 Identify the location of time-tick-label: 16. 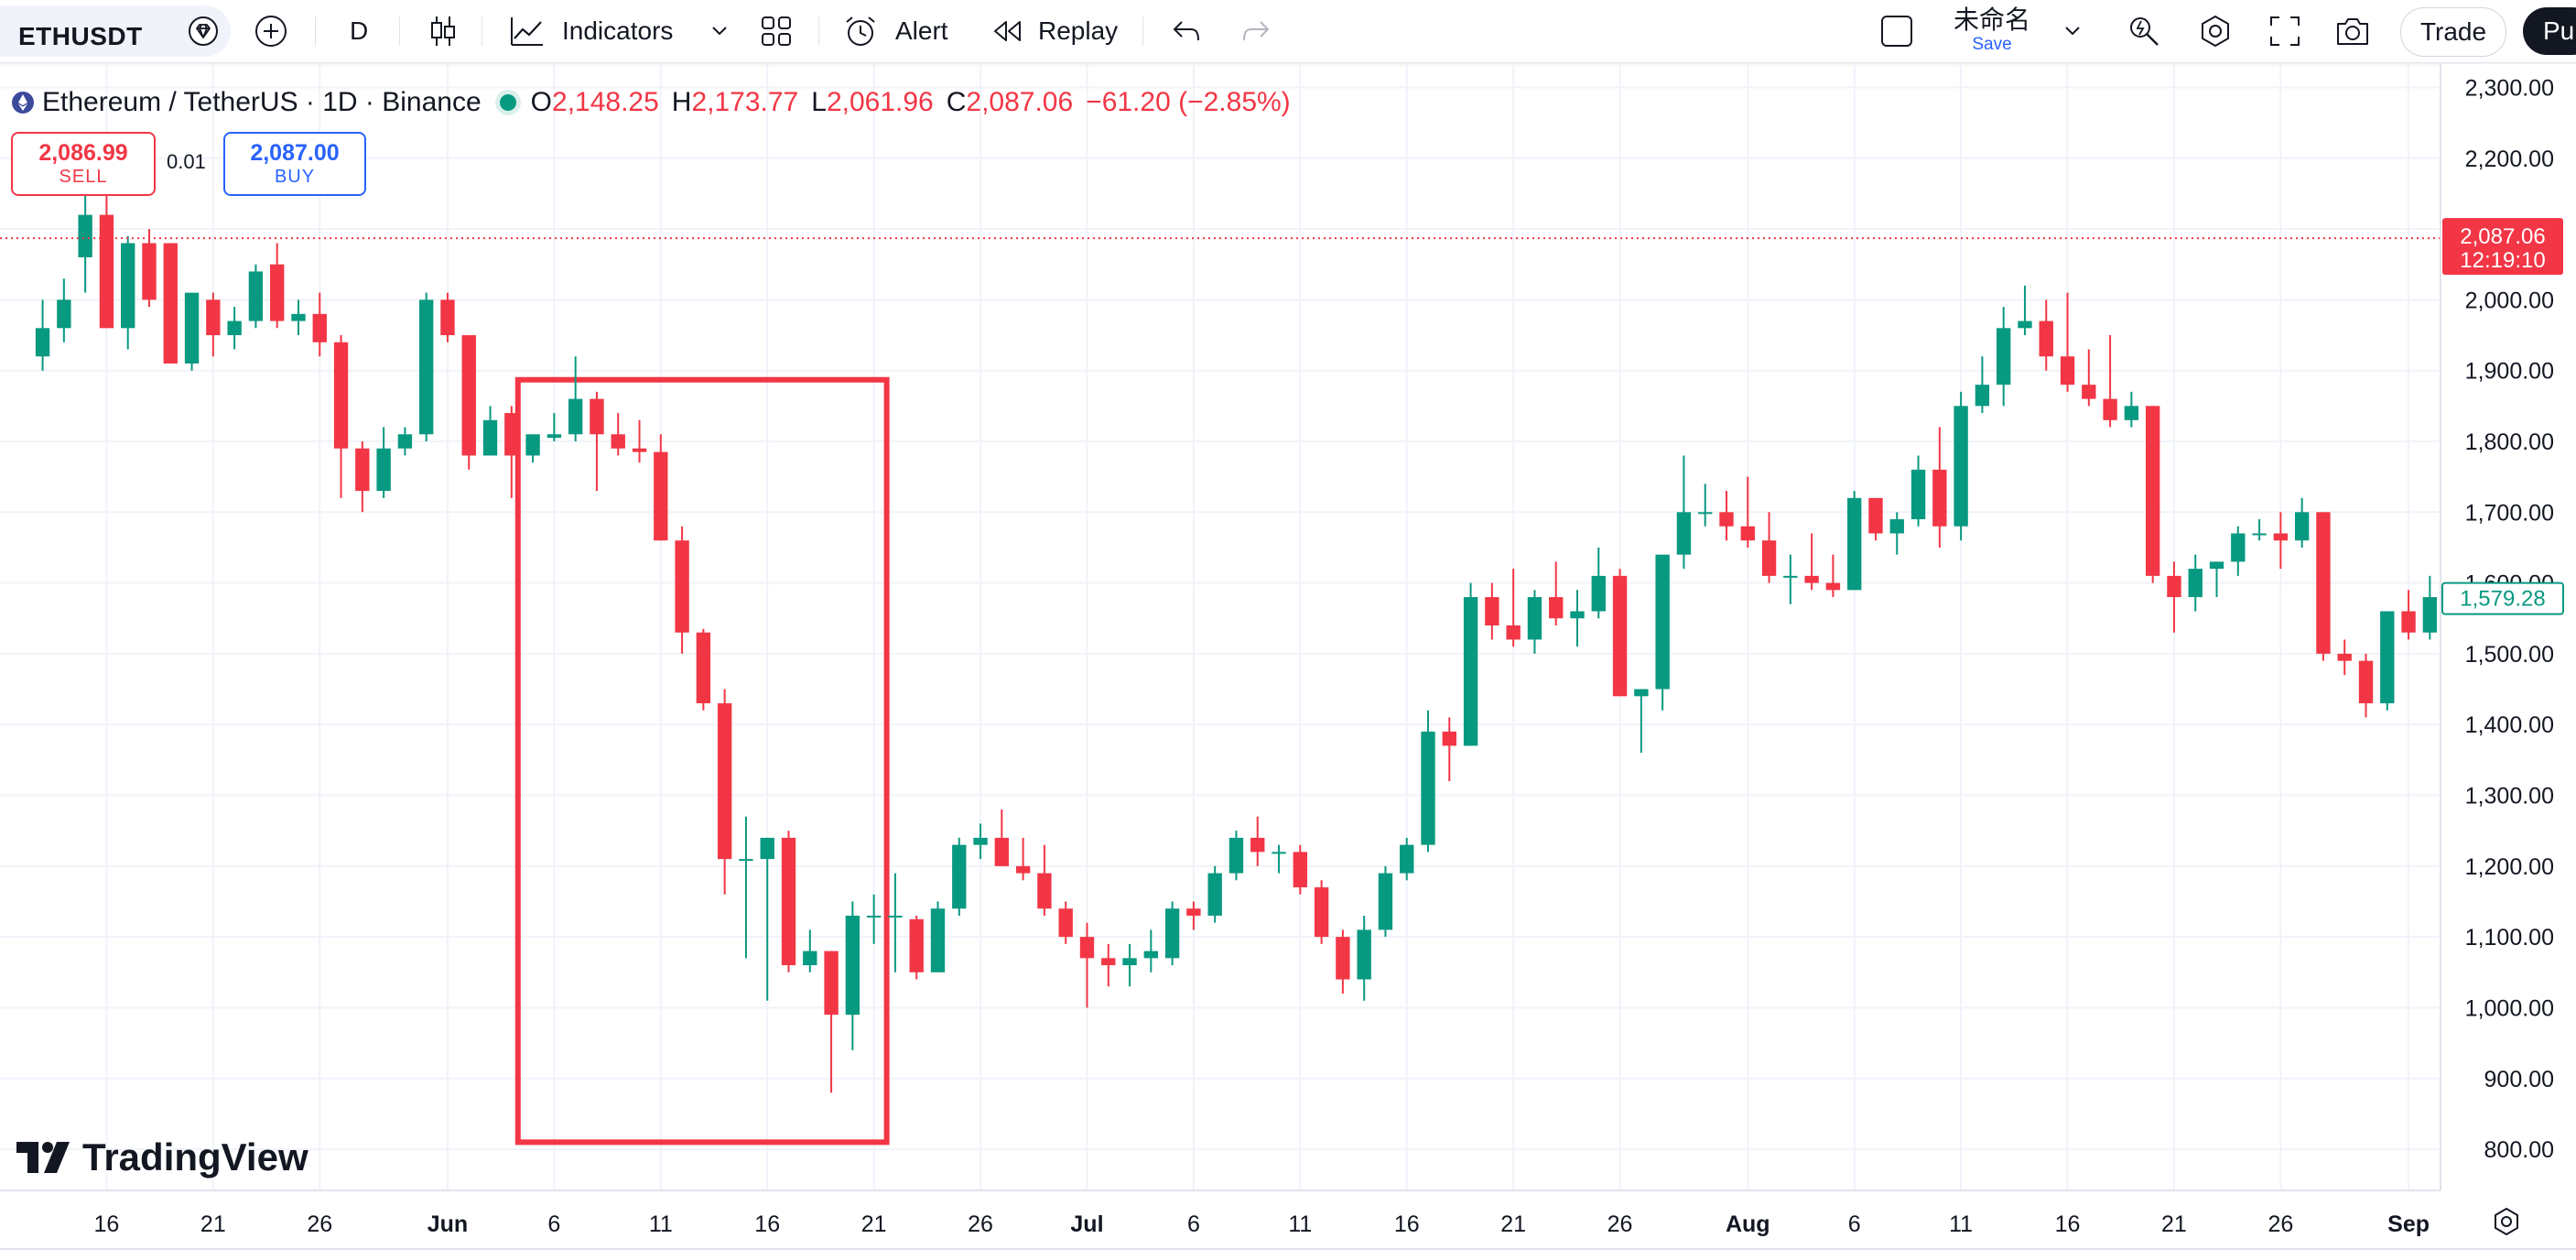
(767, 1224).